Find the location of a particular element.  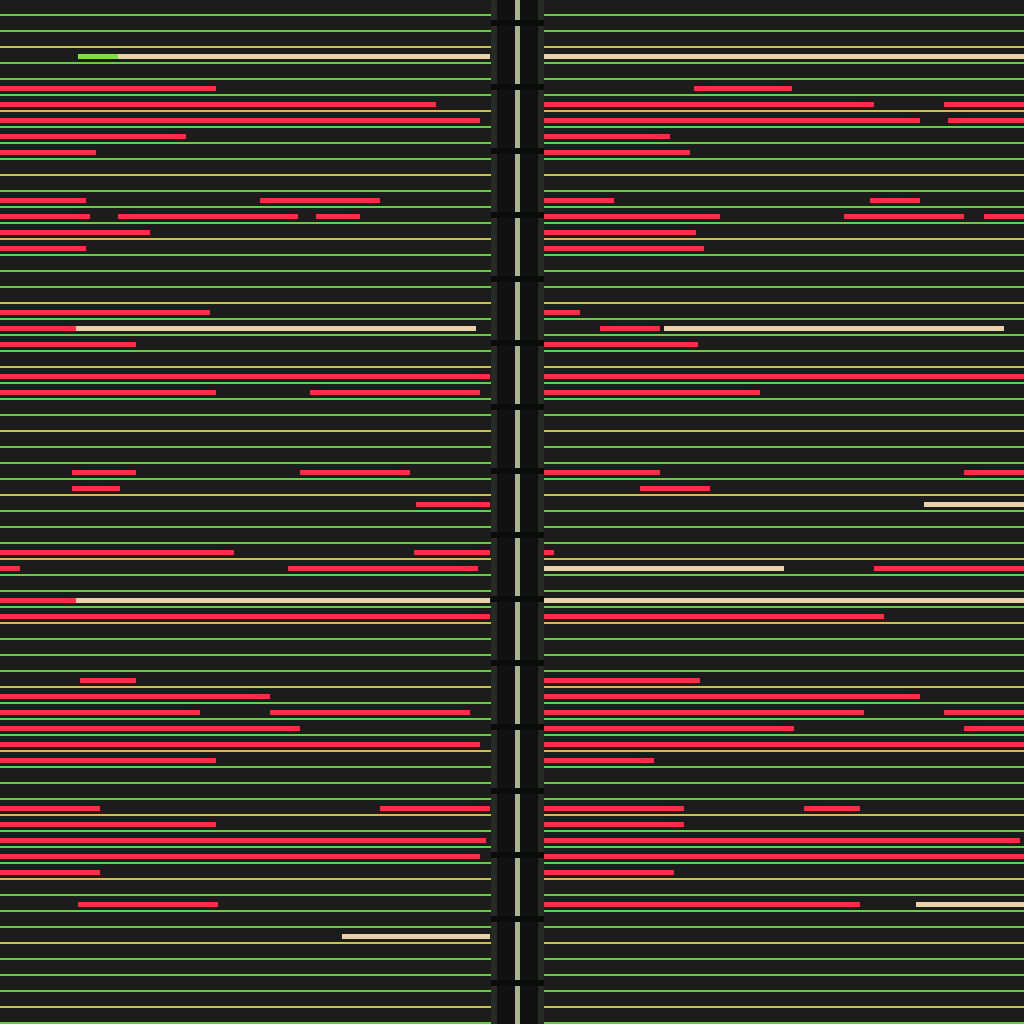

center-divider is located at coordinates (517, 512).